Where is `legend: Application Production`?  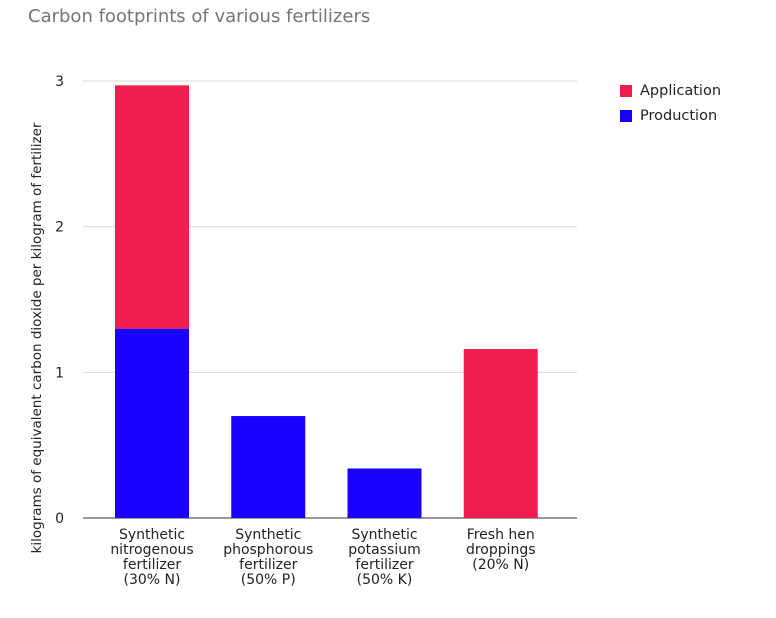 legend: Application Production is located at coordinates (670, 103).